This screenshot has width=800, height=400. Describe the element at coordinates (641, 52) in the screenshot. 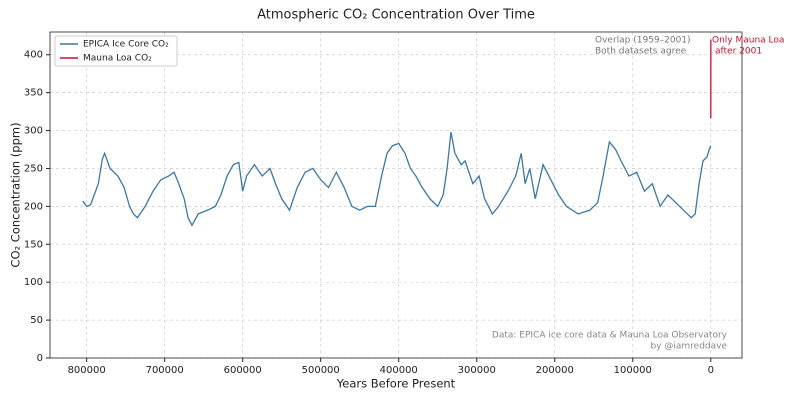

I see `annotation: Both datasets agree` at that location.